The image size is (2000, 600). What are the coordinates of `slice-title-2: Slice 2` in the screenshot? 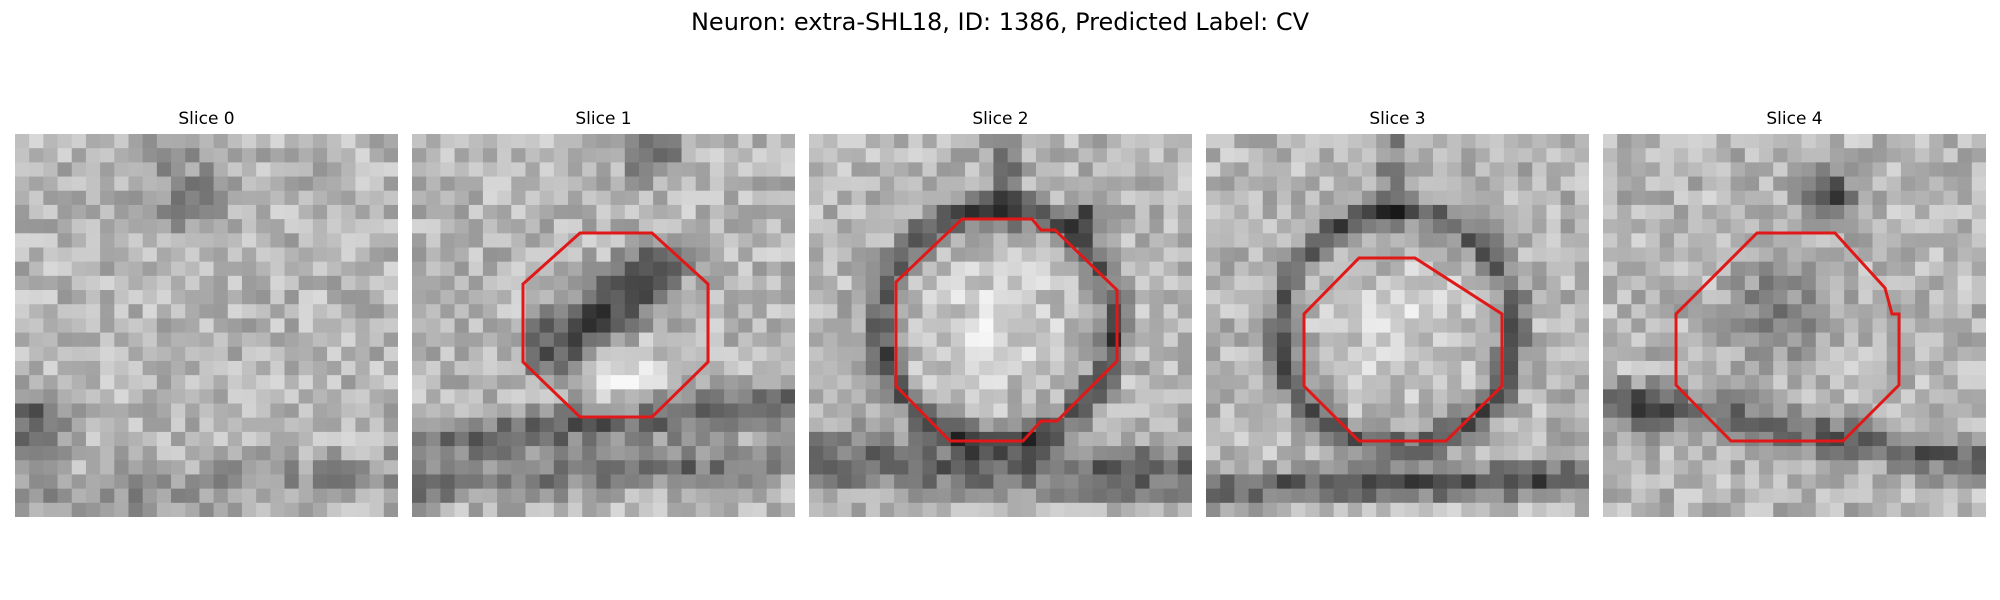 It's located at (1000, 119).